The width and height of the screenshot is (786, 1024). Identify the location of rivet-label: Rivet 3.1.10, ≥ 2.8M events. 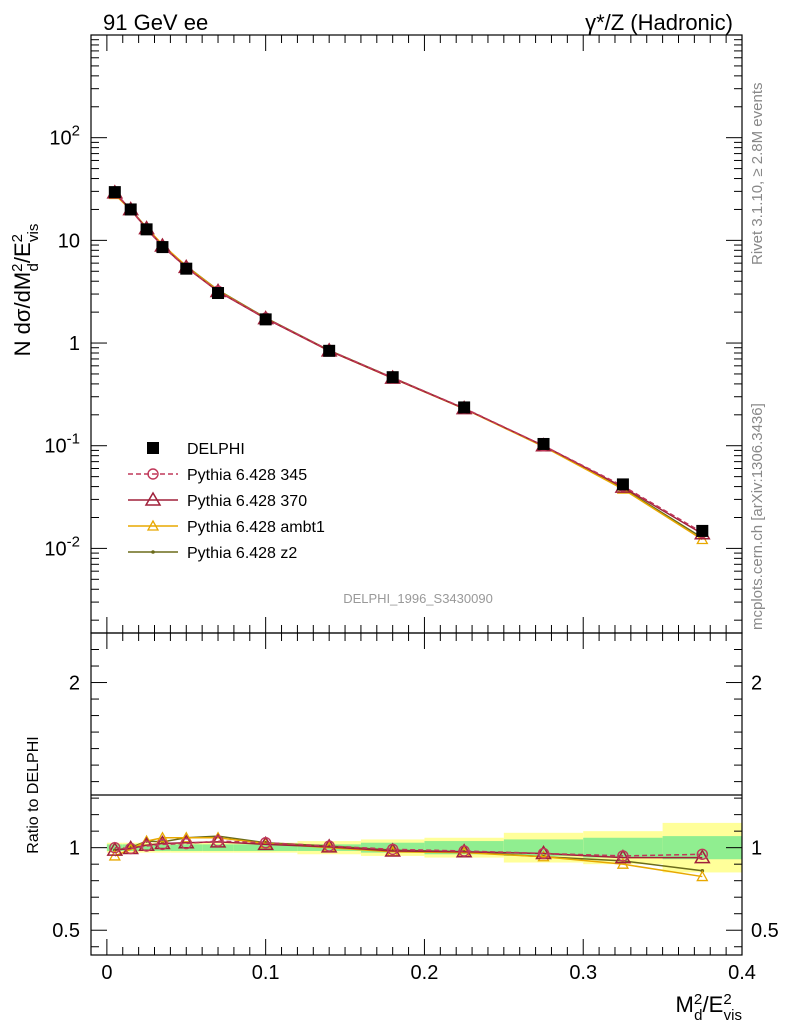
(757, 174).